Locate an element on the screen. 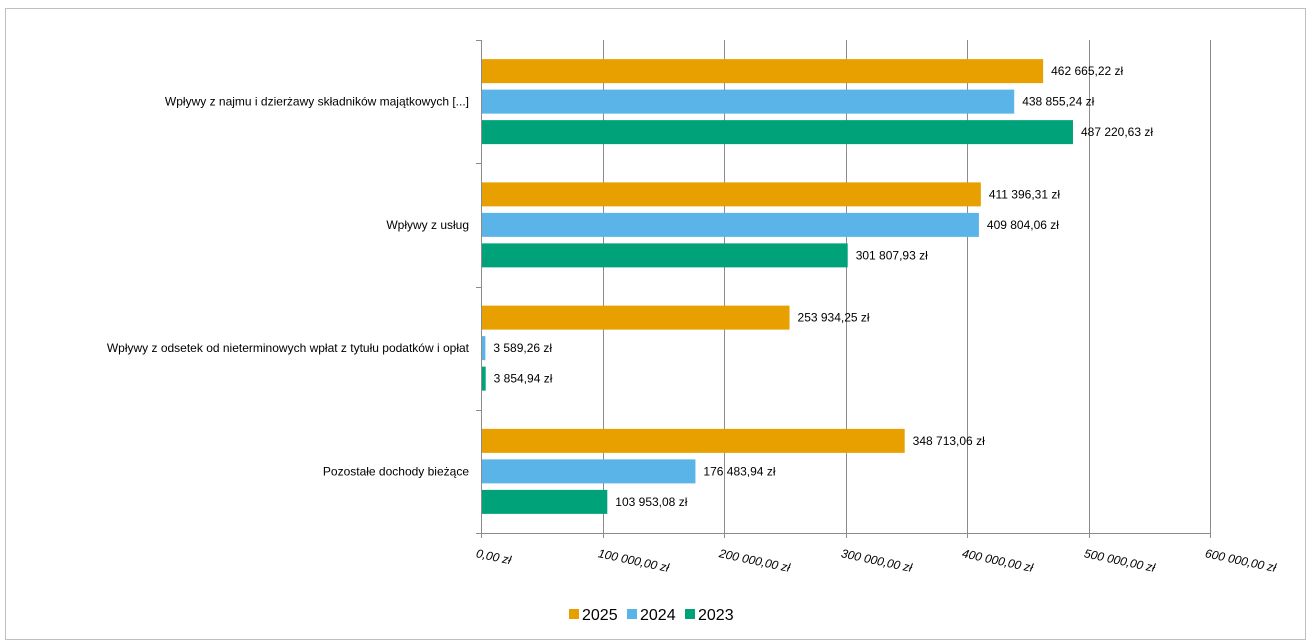 The height and width of the screenshot is (643, 1312). legend-label: 2023 is located at coordinates (716, 615).